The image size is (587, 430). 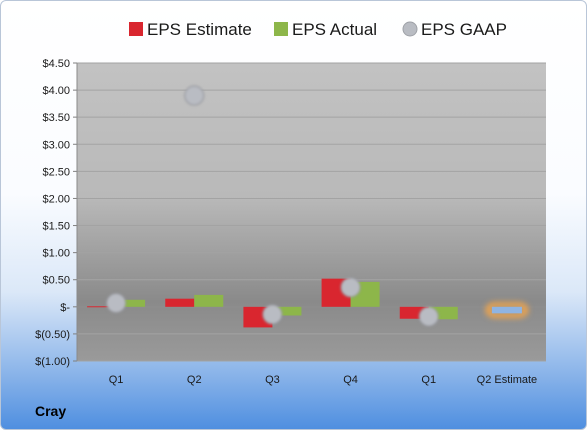 What do you see at coordinates (199, 29) in the screenshot?
I see `legend-label: EPS Estimate` at bounding box center [199, 29].